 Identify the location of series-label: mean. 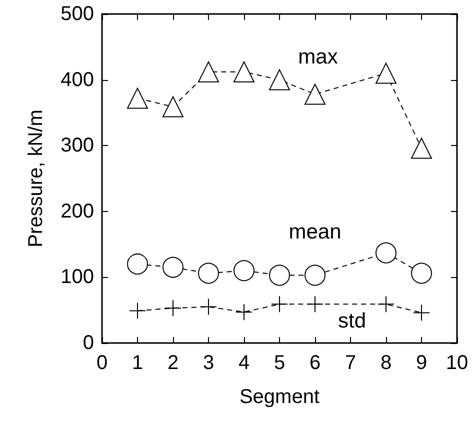
(315, 232).